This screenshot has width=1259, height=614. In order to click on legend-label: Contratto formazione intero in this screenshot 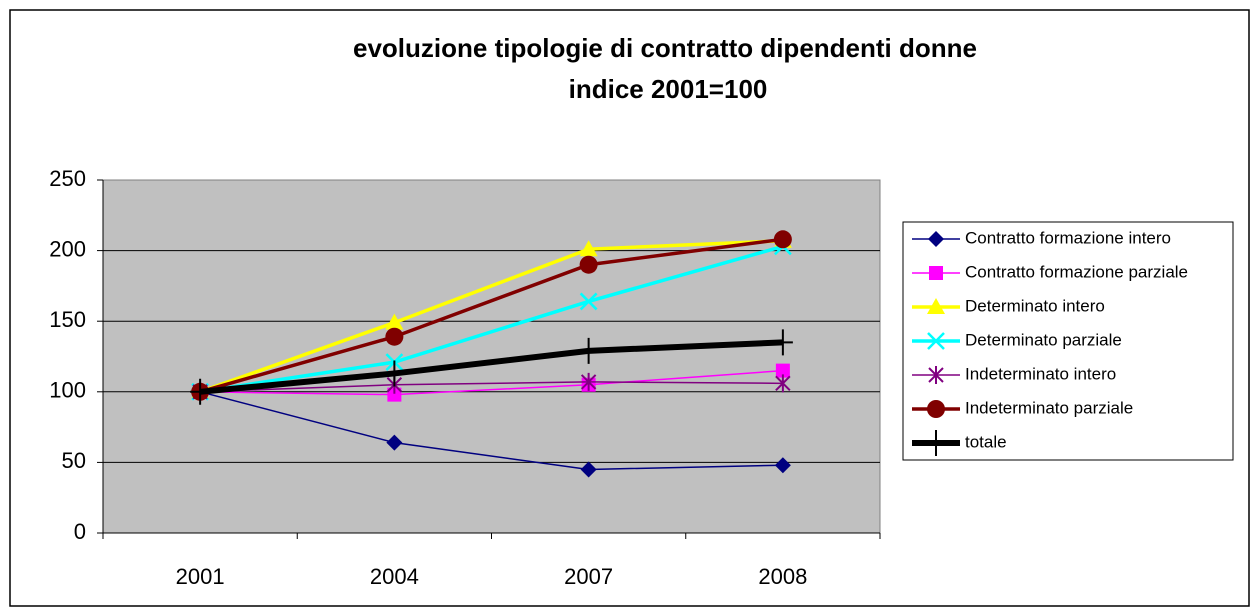, I will do `click(1068, 237)`.